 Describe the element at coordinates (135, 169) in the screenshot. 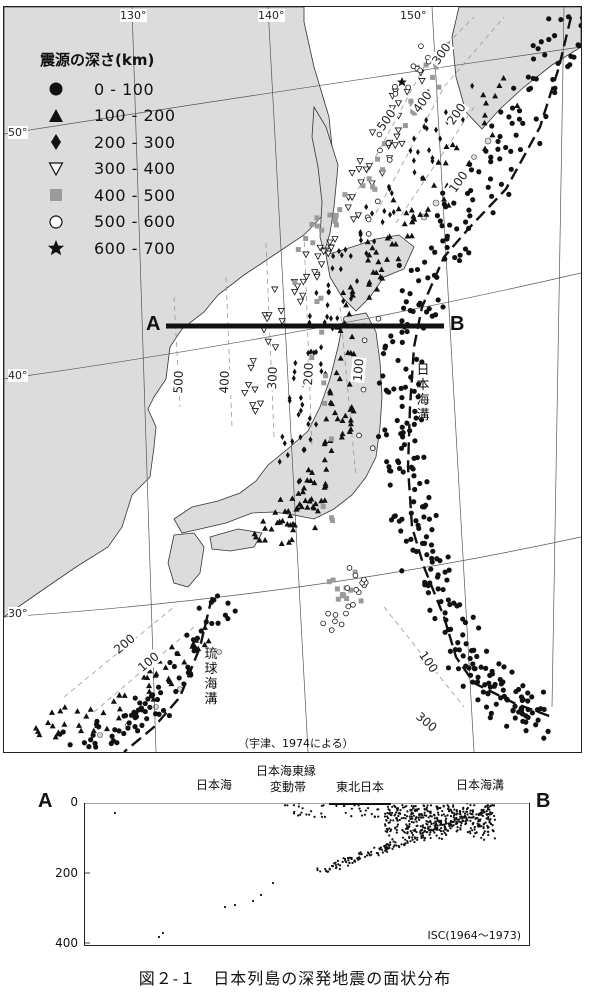

I see `legend-label: 300 - 400` at that location.